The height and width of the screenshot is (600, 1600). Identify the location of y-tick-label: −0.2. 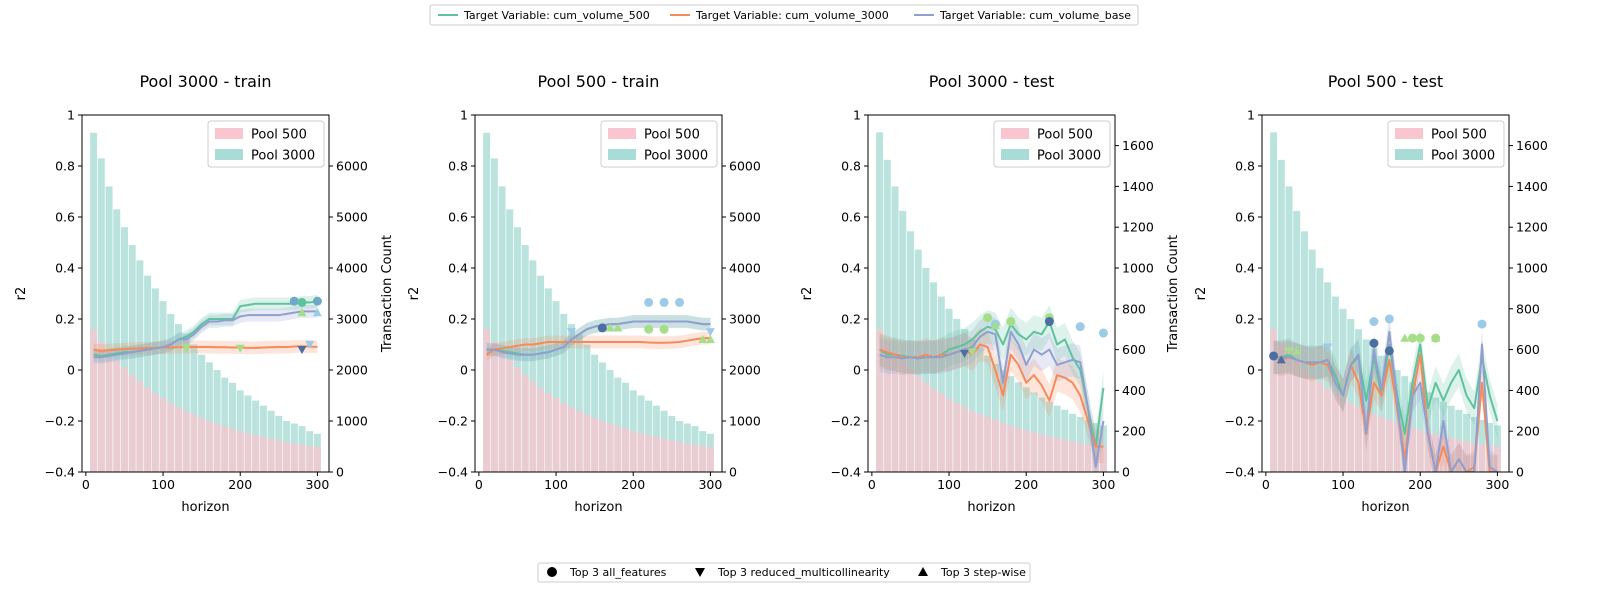
(846, 421).